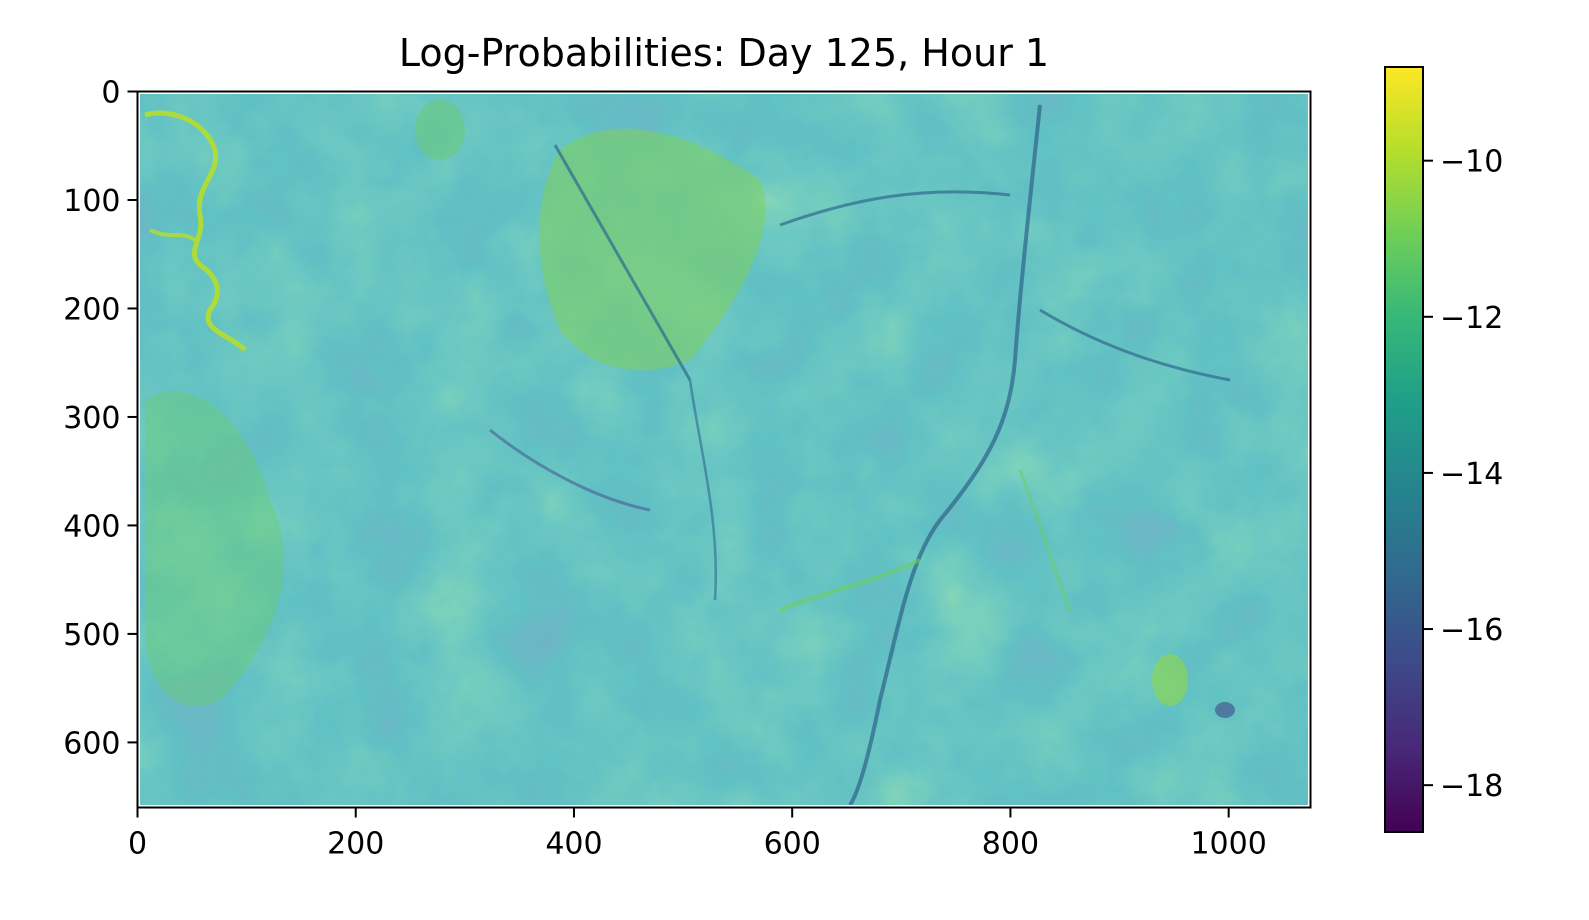  Describe the element at coordinates (1404, 449) in the screenshot. I see `colorbar` at that location.